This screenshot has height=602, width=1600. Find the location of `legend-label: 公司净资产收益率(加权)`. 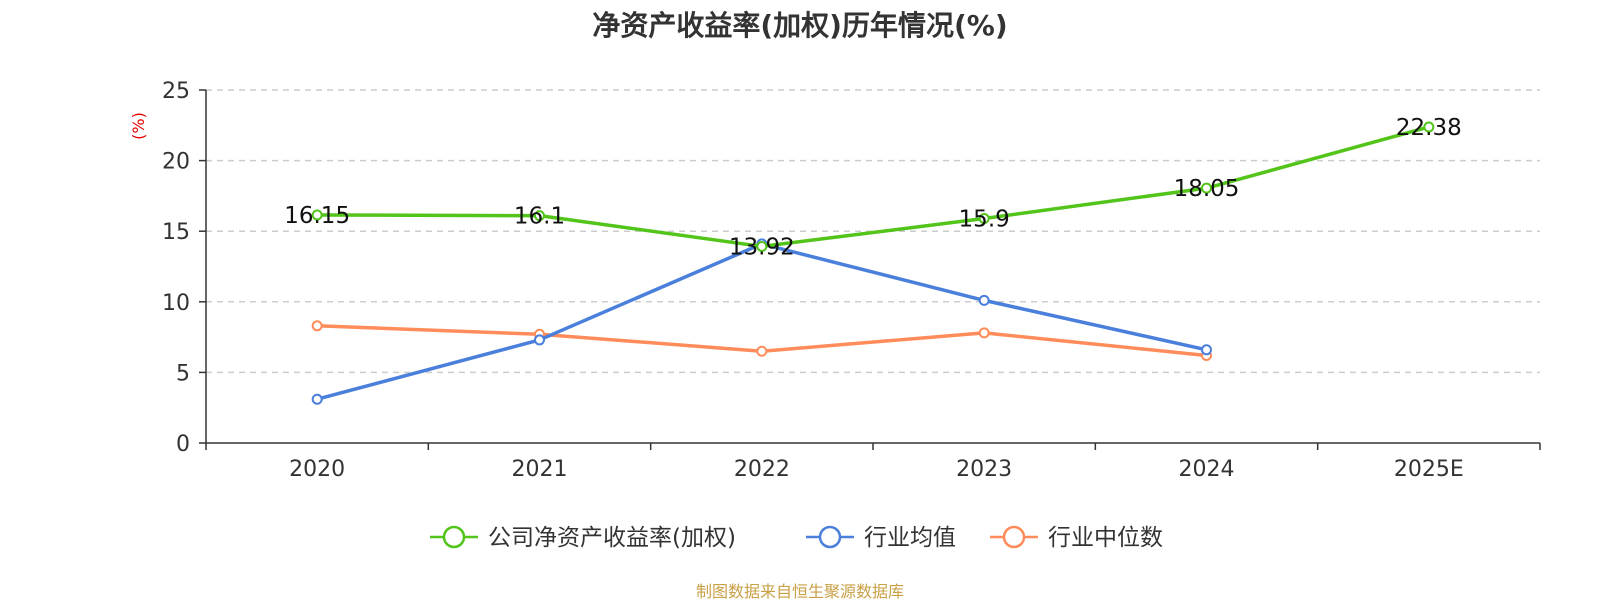

legend-label: 公司净资产收益率(加权) is located at coordinates (612, 538).